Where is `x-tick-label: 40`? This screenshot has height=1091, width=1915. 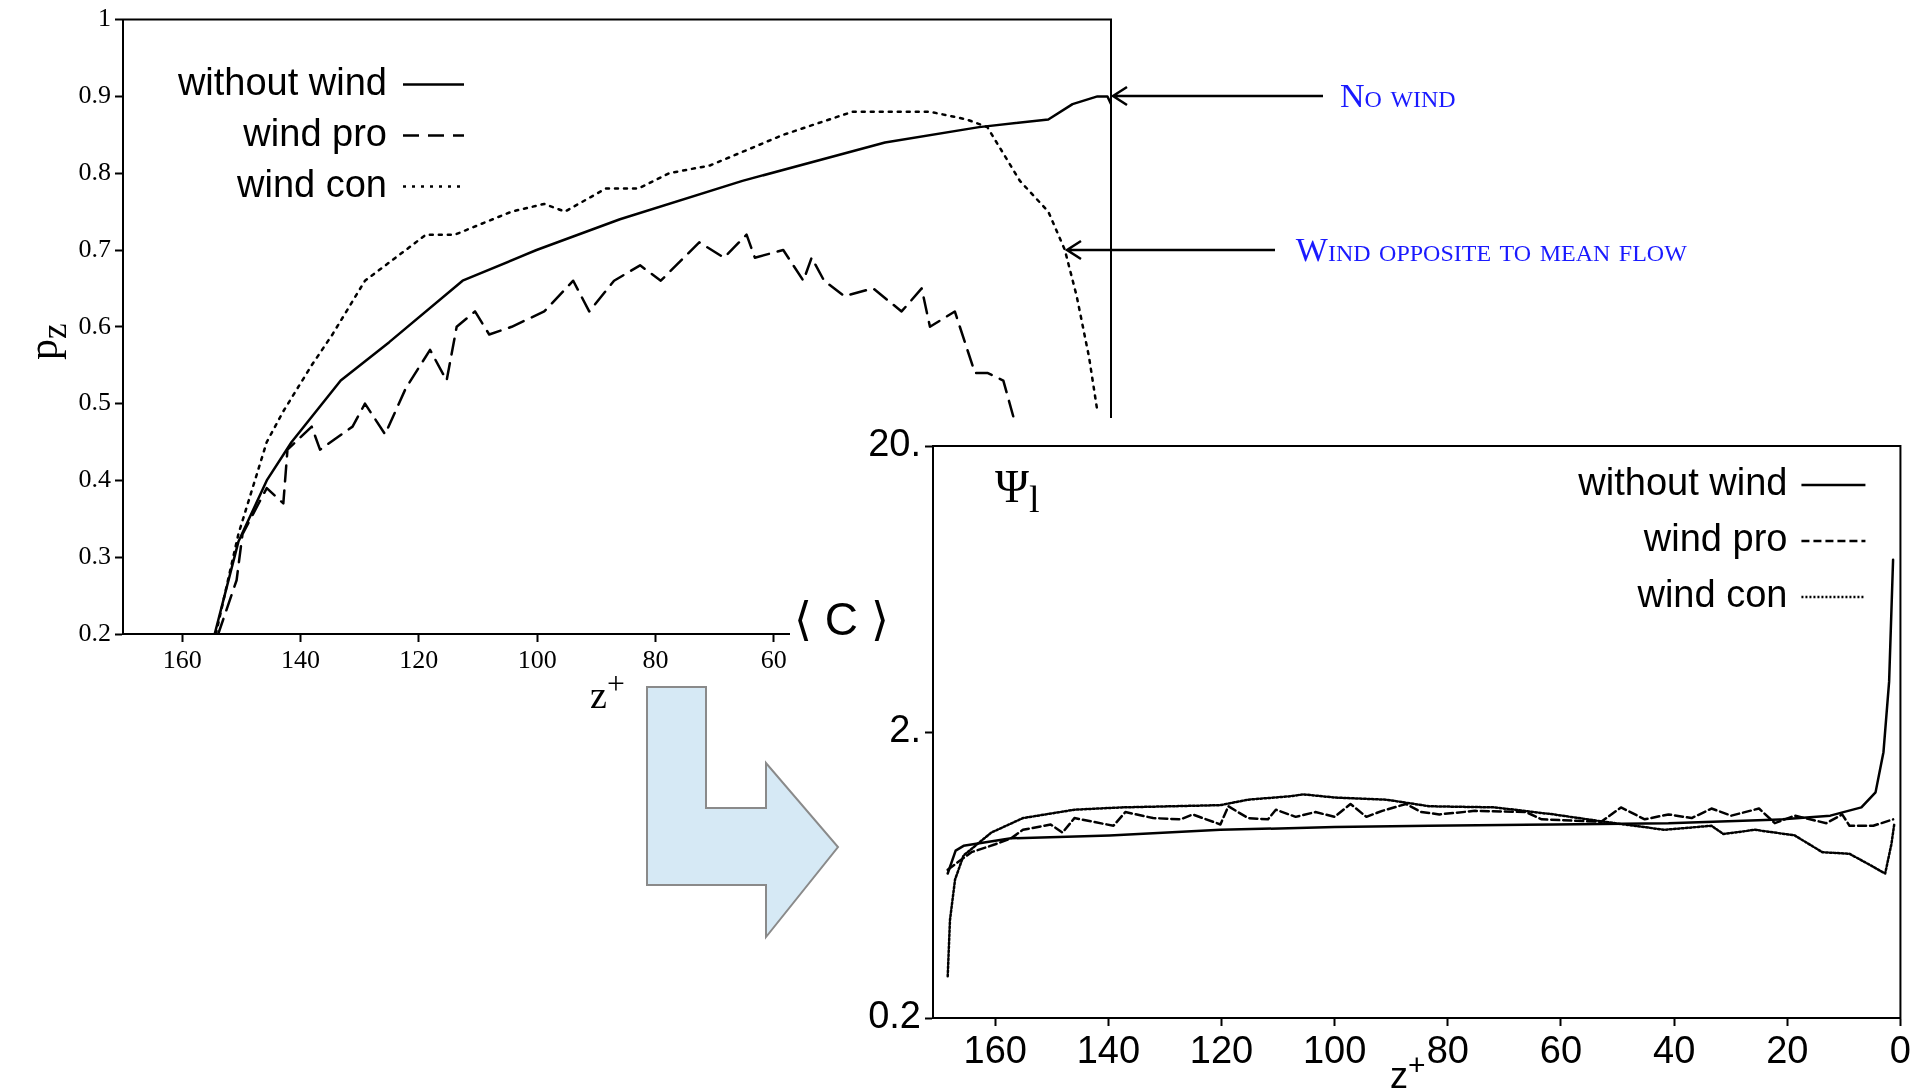
x-tick-label: 40 is located at coordinates (1674, 1050).